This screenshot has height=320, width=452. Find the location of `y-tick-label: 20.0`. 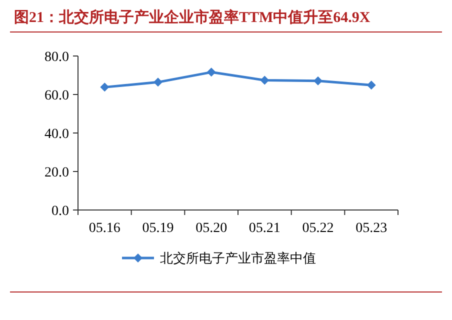

y-tick-label: 20.0 is located at coordinates (56, 172).